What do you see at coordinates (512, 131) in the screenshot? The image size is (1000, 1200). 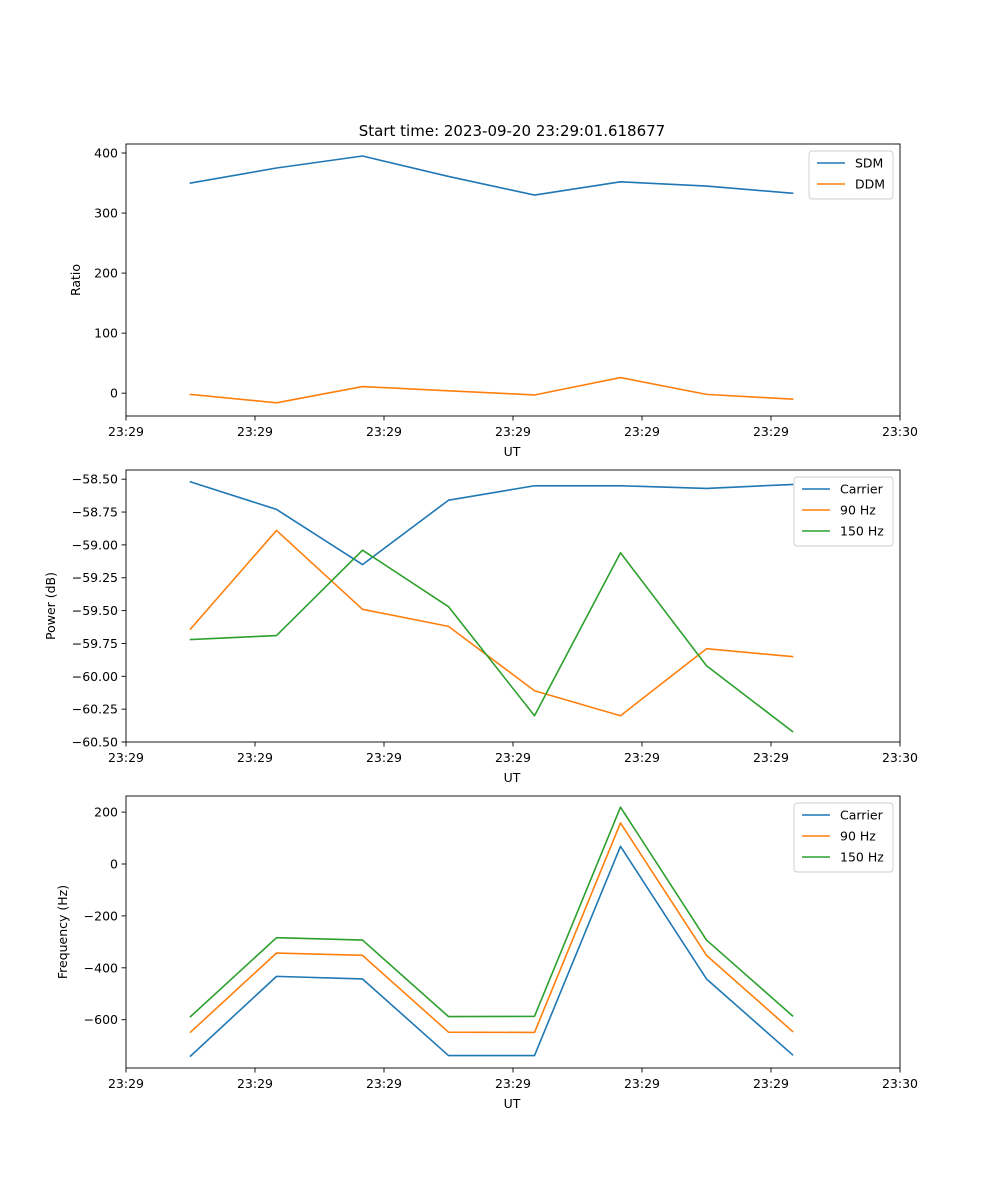 I see `figure-title: Start time: 2023-09-20 23:29:01.618677` at bounding box center [512, 131].